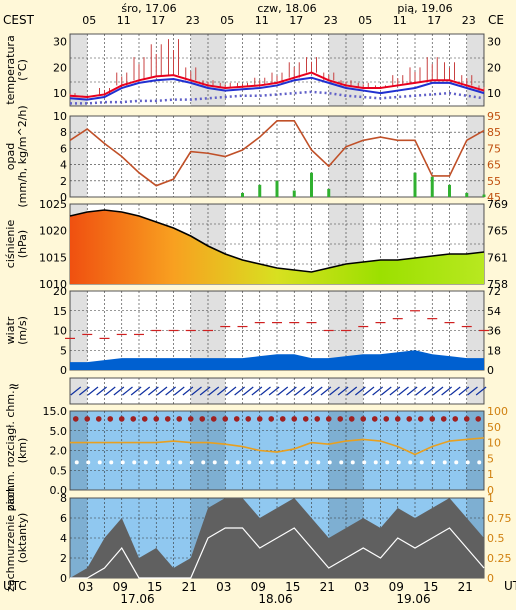 This screenshot has height=610, width=516. Describe the element at coordinates (424, 8) in the screenshot. I see `top-day-label: pią, 19.06` at that location.